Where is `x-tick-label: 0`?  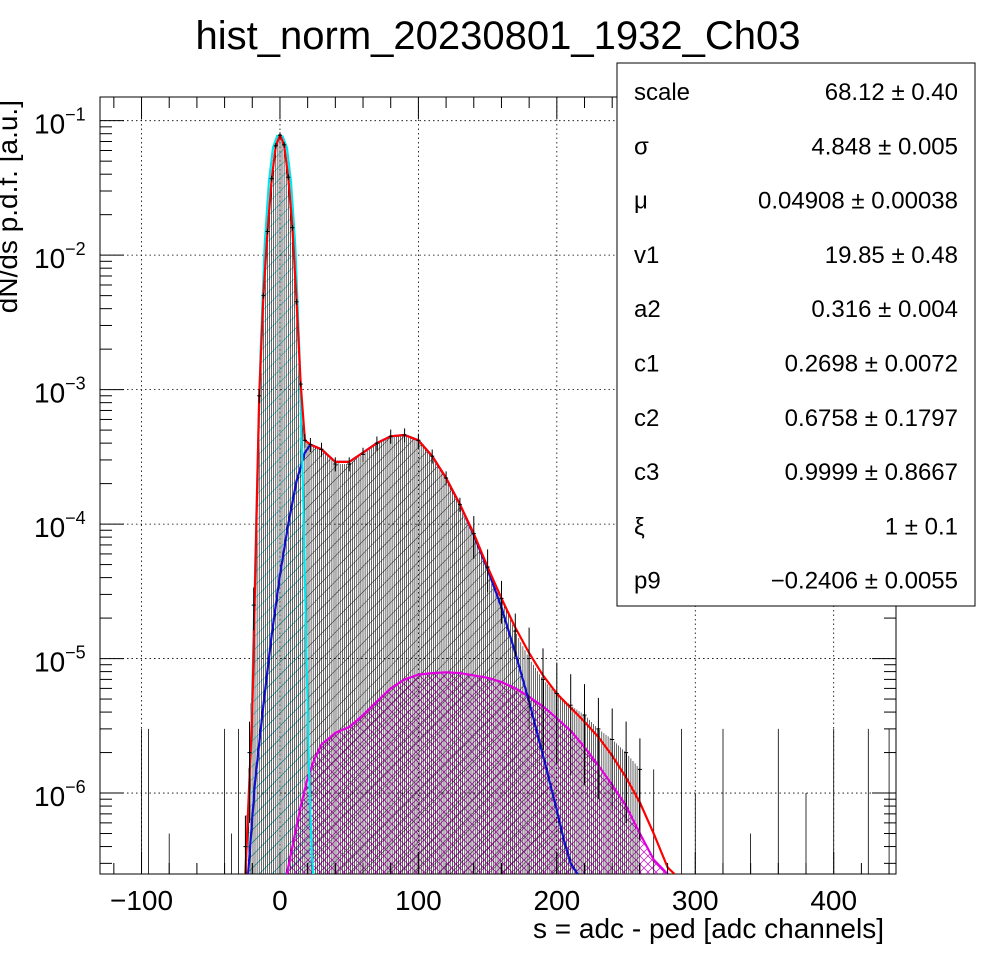
x-tick-label: 0 is located at coordinates (280, 900).